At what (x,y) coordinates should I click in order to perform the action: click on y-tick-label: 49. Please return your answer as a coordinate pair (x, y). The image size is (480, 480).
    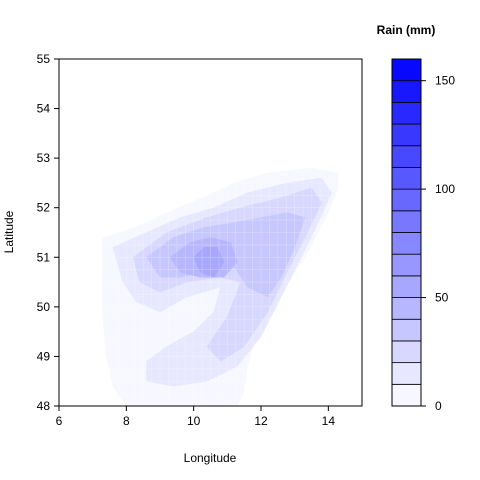
    Looking at the image, I should click on (44, 356).